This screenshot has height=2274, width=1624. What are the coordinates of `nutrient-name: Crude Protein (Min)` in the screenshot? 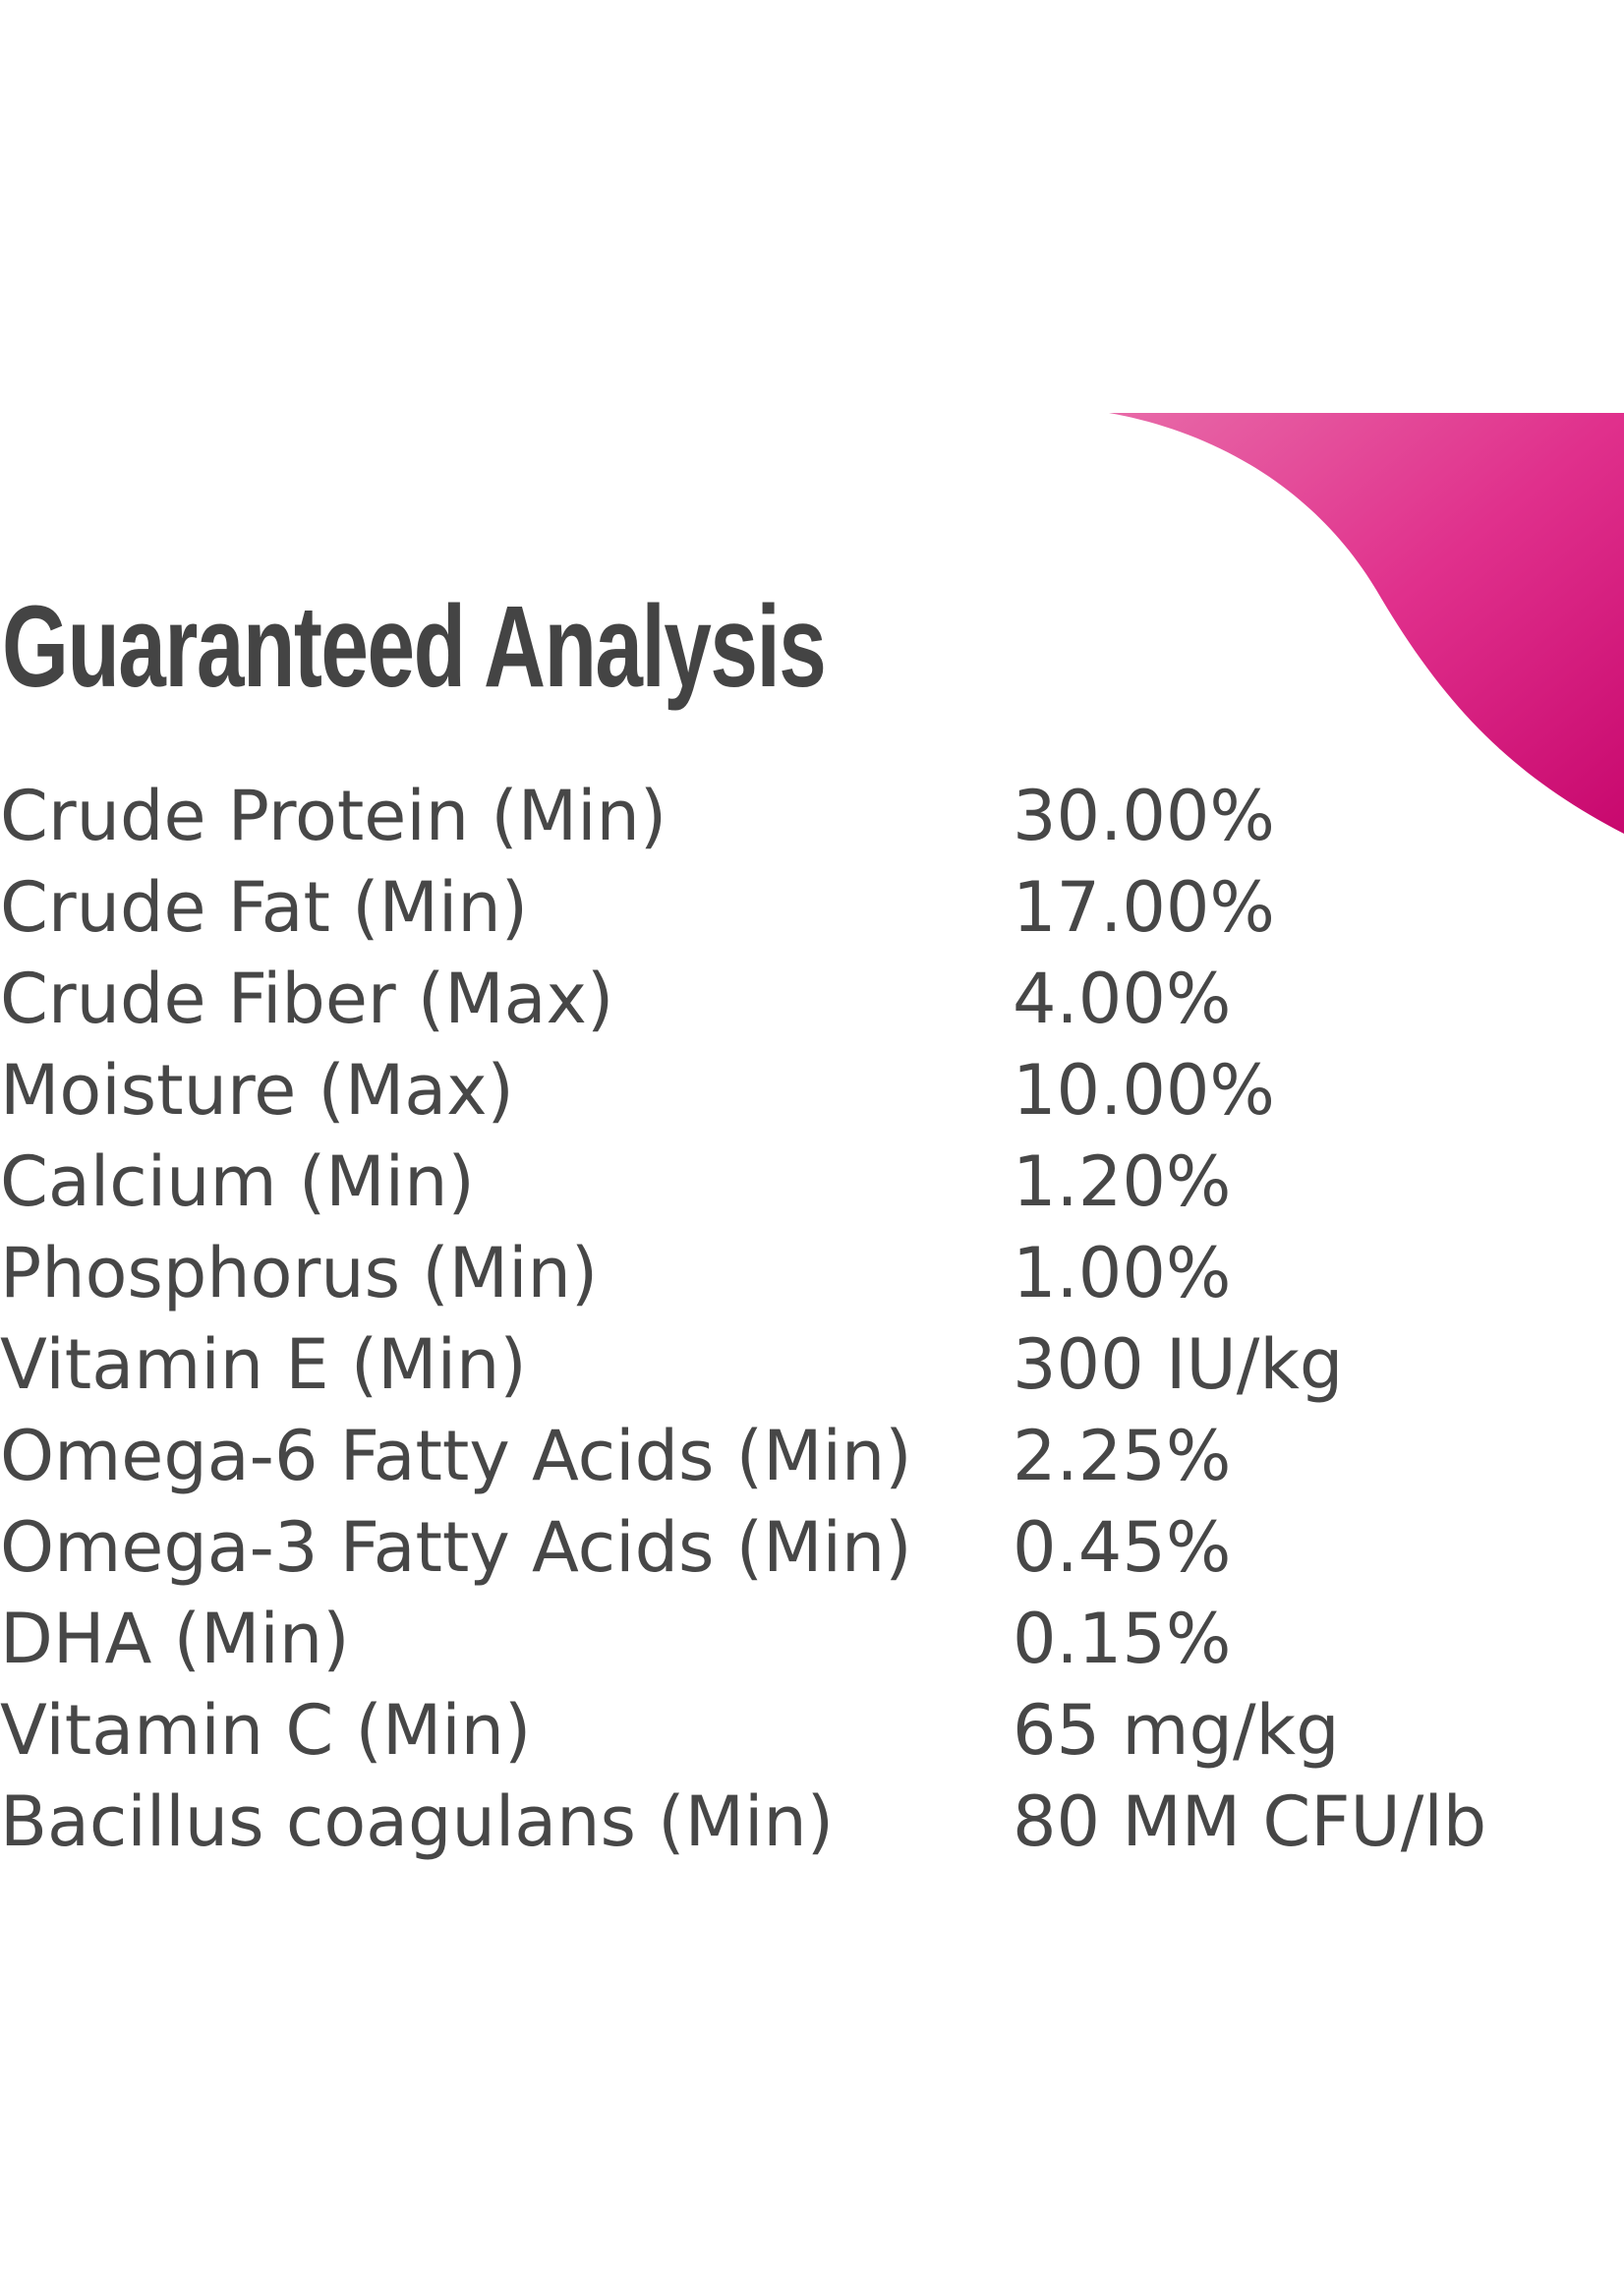 It's located at (333, 816).